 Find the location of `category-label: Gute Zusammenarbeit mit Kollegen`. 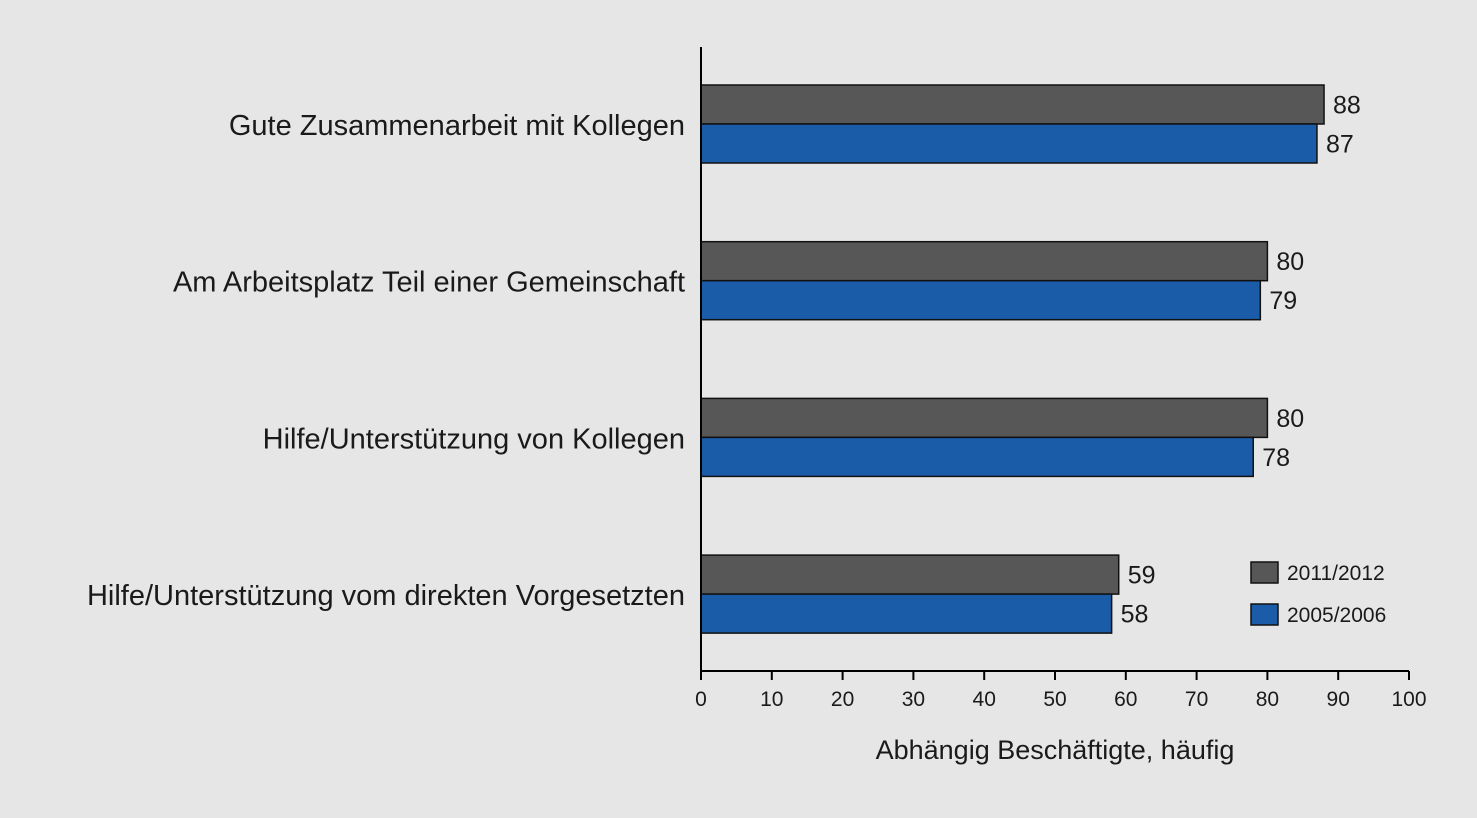

category-label: Gute Zusammenarbeit mit Kollegen is located at coordinates (457, 126).